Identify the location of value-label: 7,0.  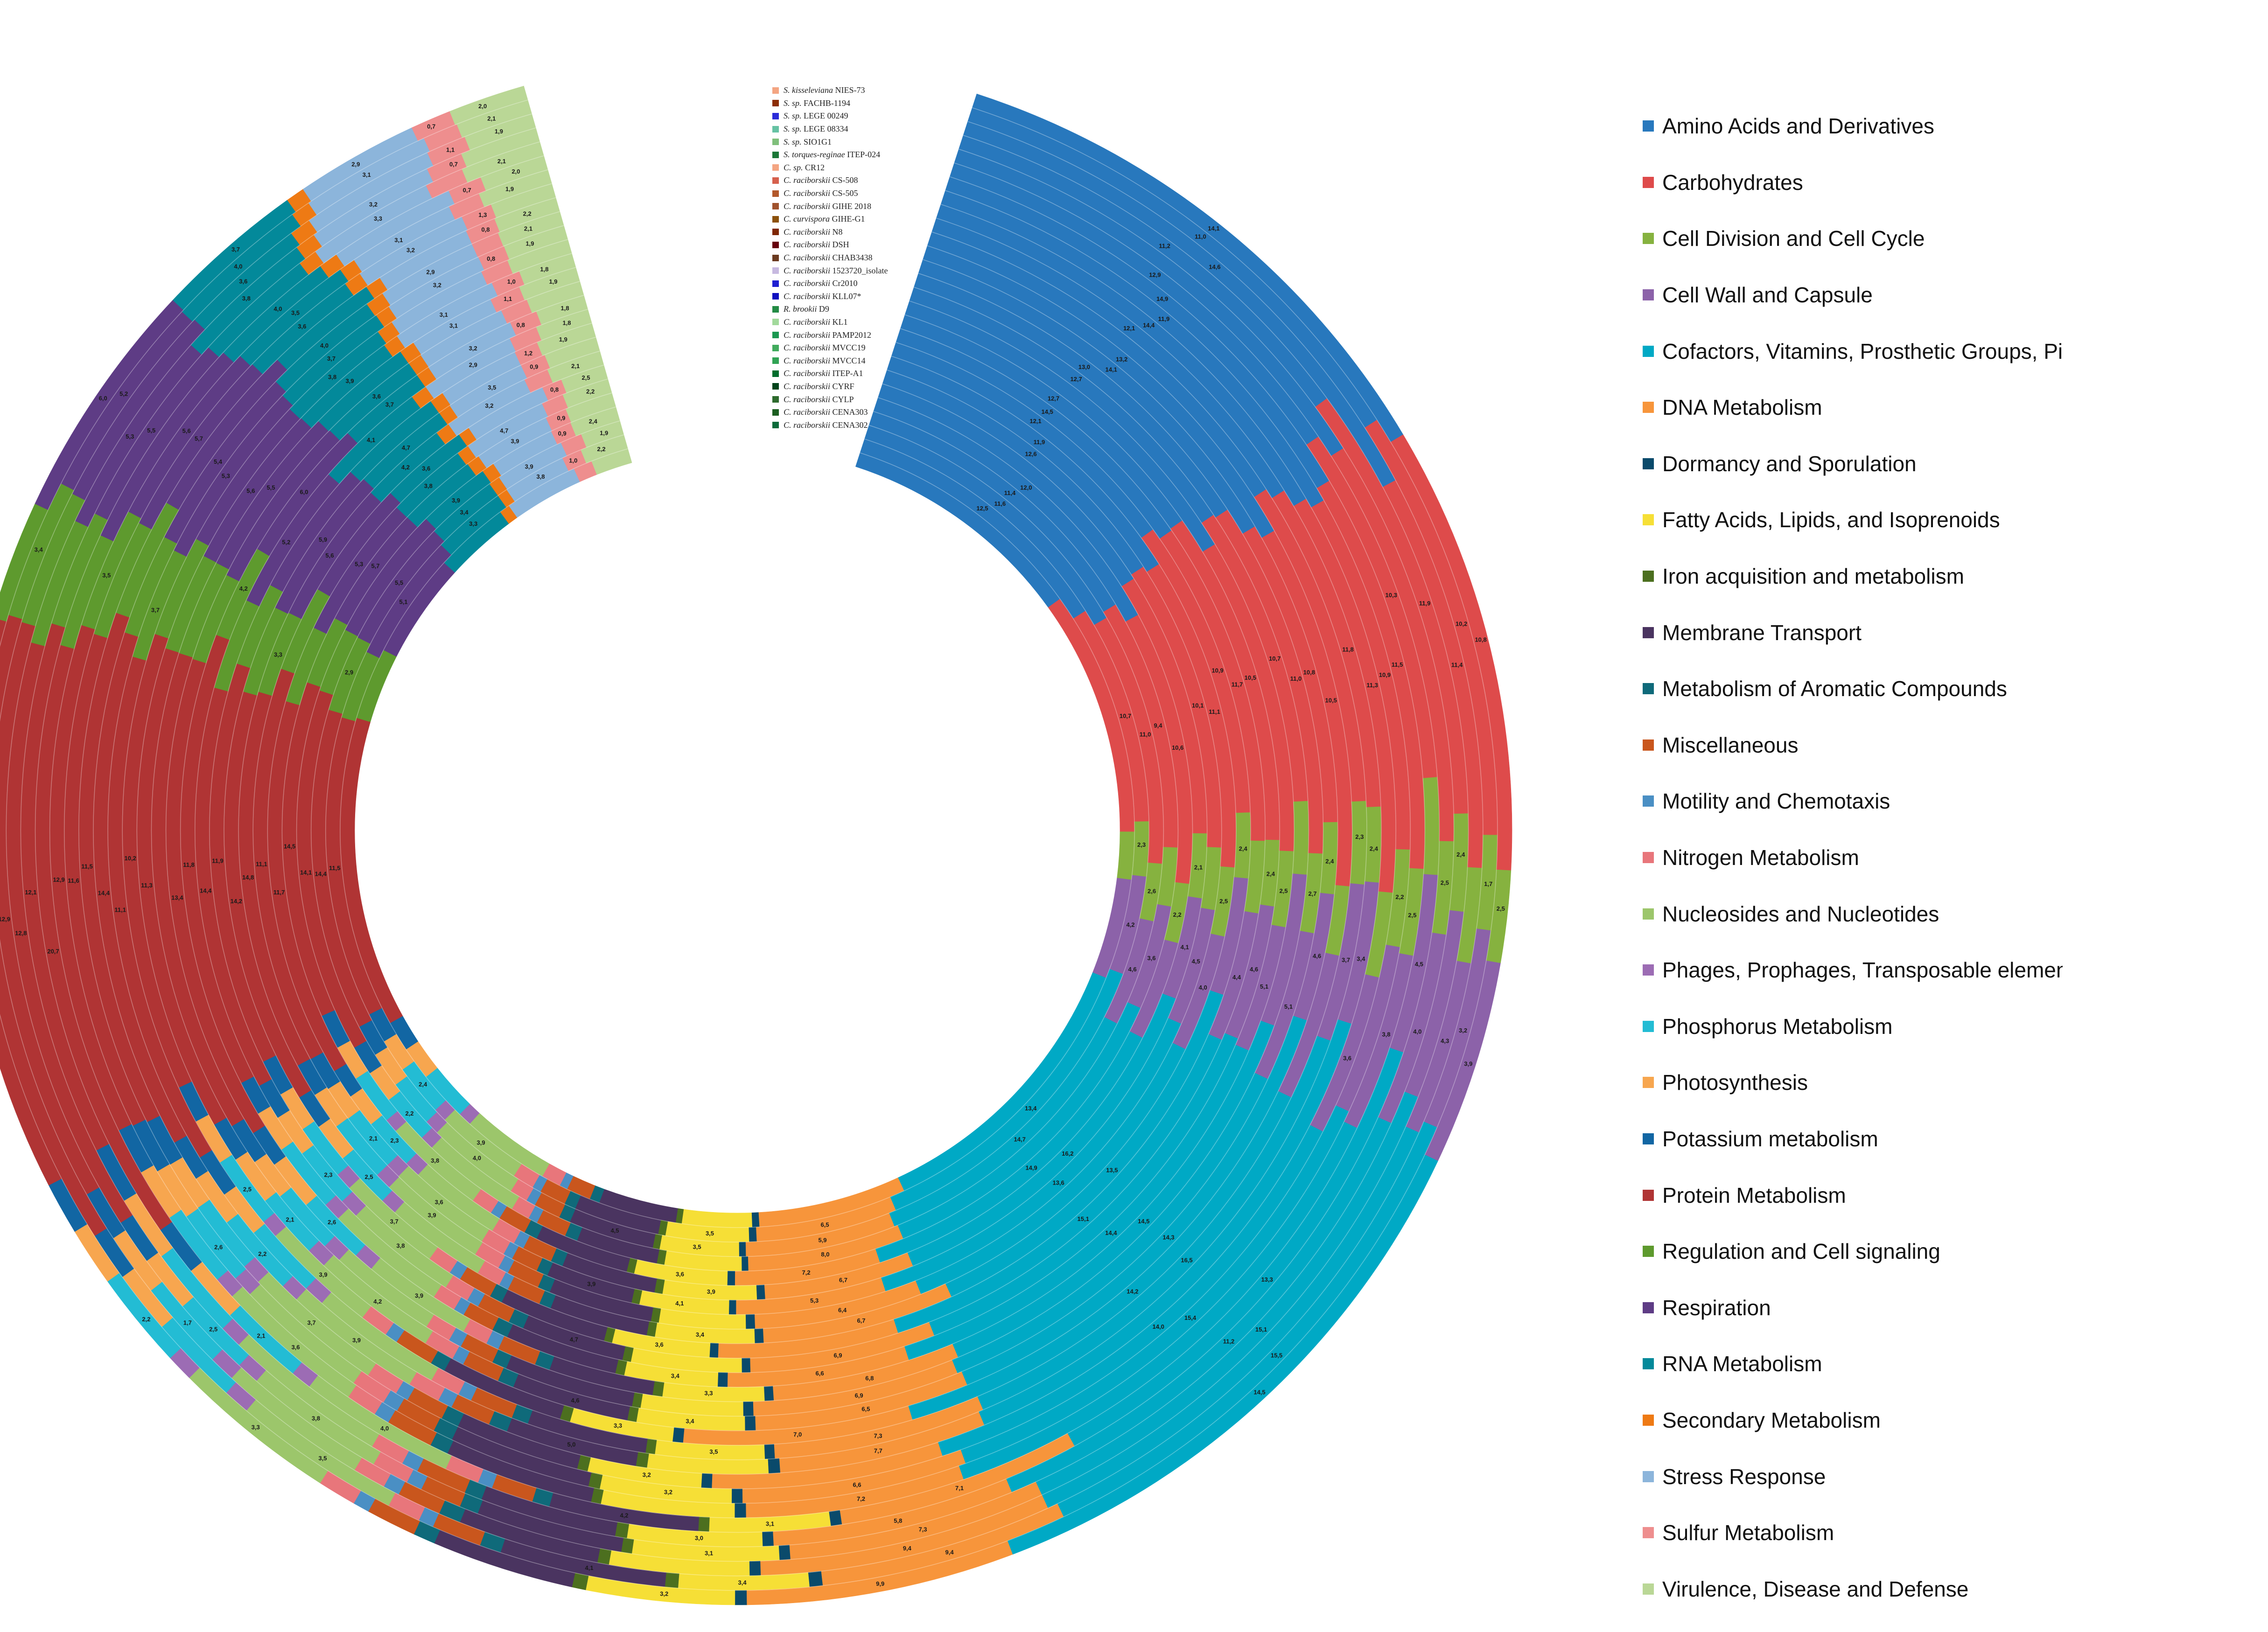
(797, 1435).